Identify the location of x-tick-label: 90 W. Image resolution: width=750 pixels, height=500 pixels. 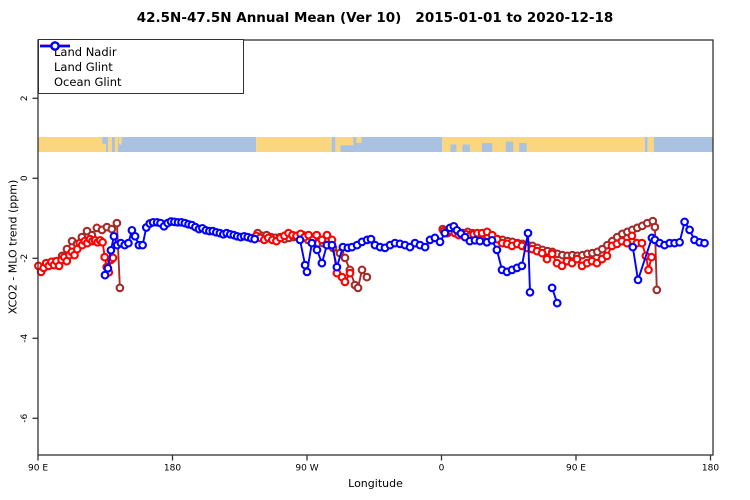
(306, 469).